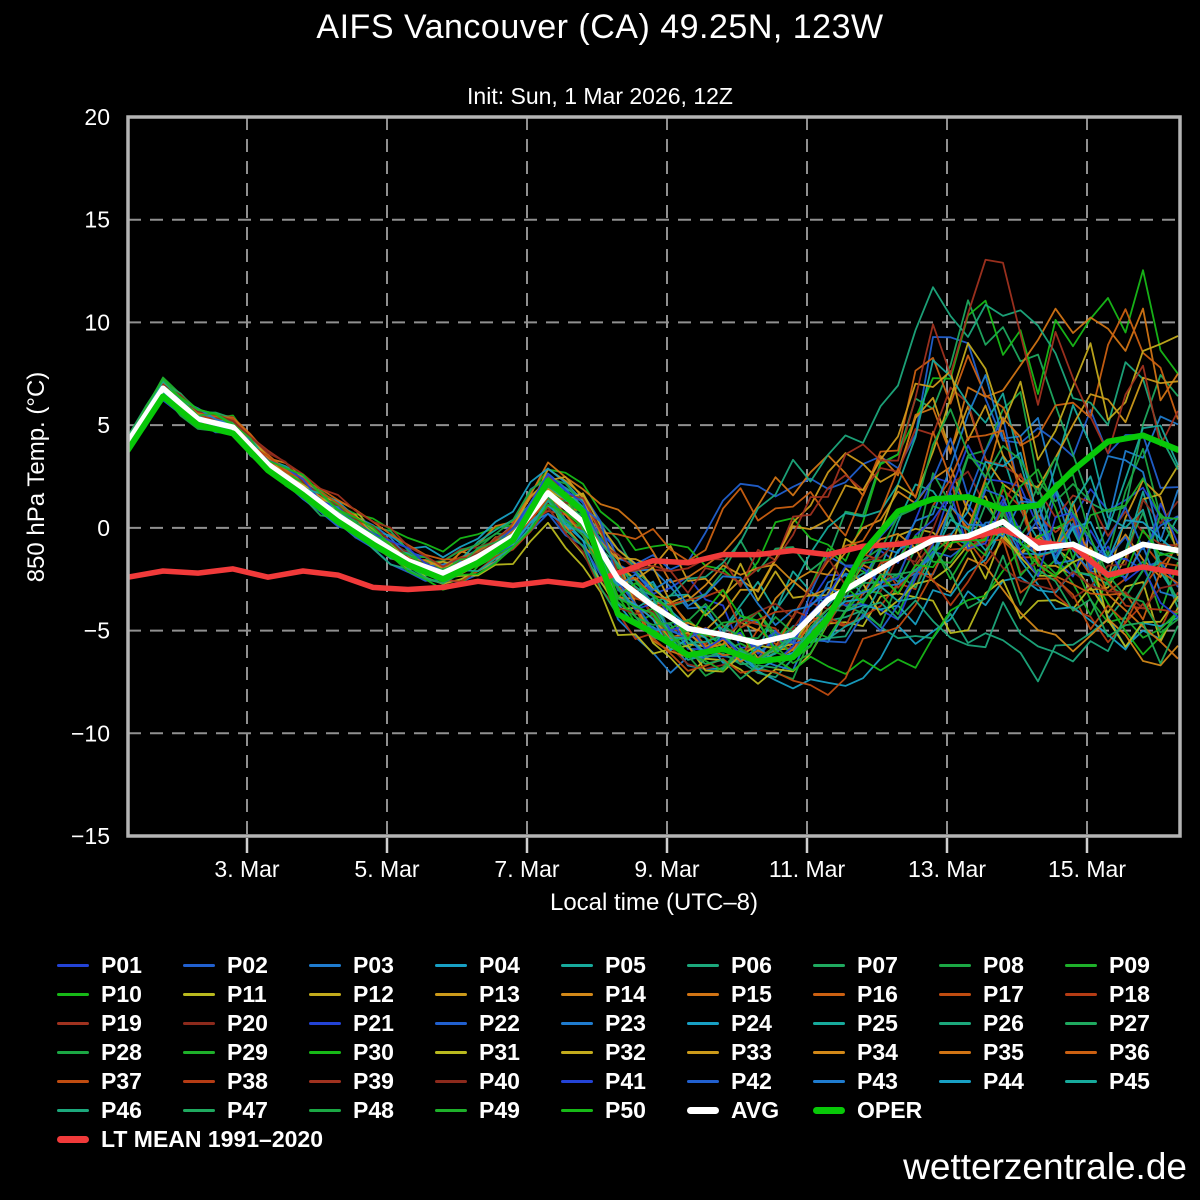  Describe the element at coordinates (212, 1139) in the screenshot. I see `legend-label: LT MEAN 1991–2020` at that location.